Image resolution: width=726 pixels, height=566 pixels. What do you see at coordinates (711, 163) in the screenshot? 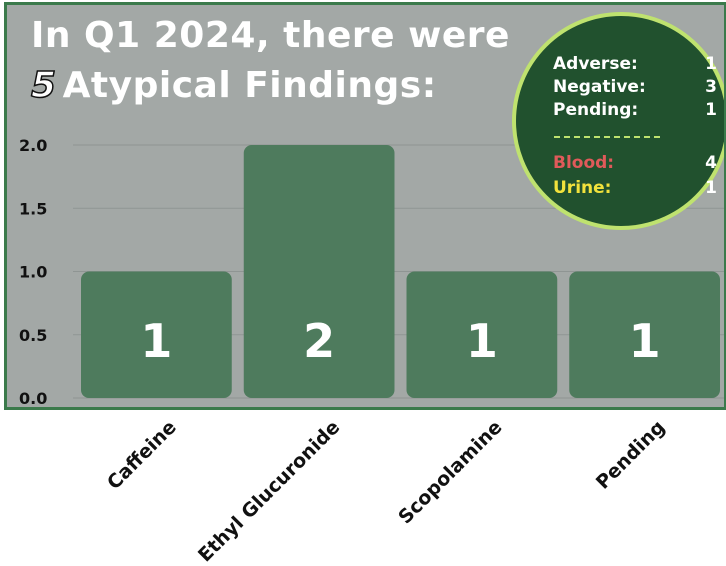
I see `summary-value: 4` at bounding box center [711, 163].